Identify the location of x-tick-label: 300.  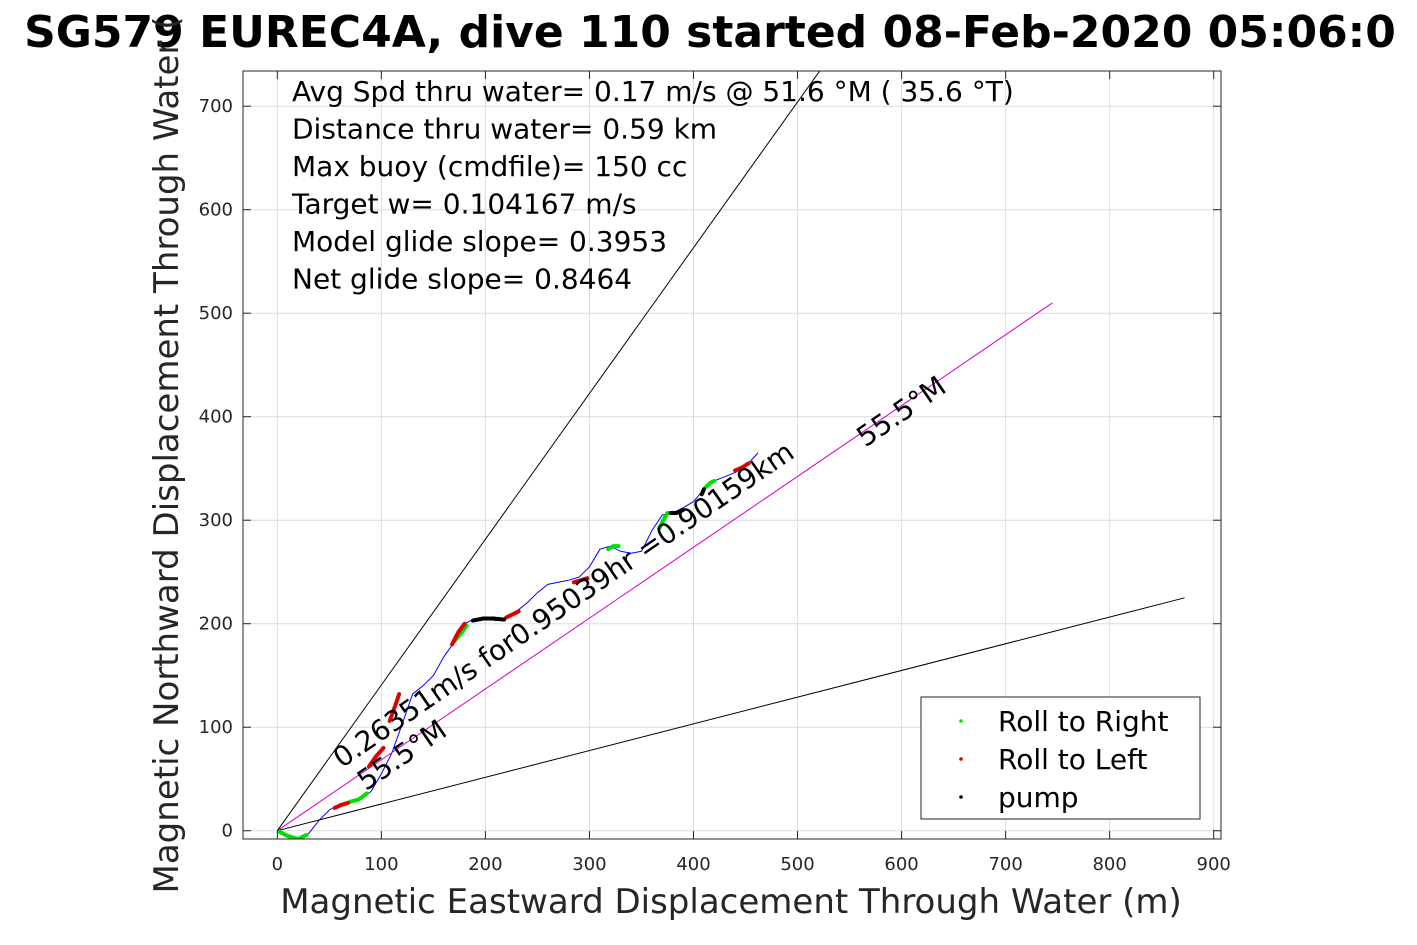
(589, 864).